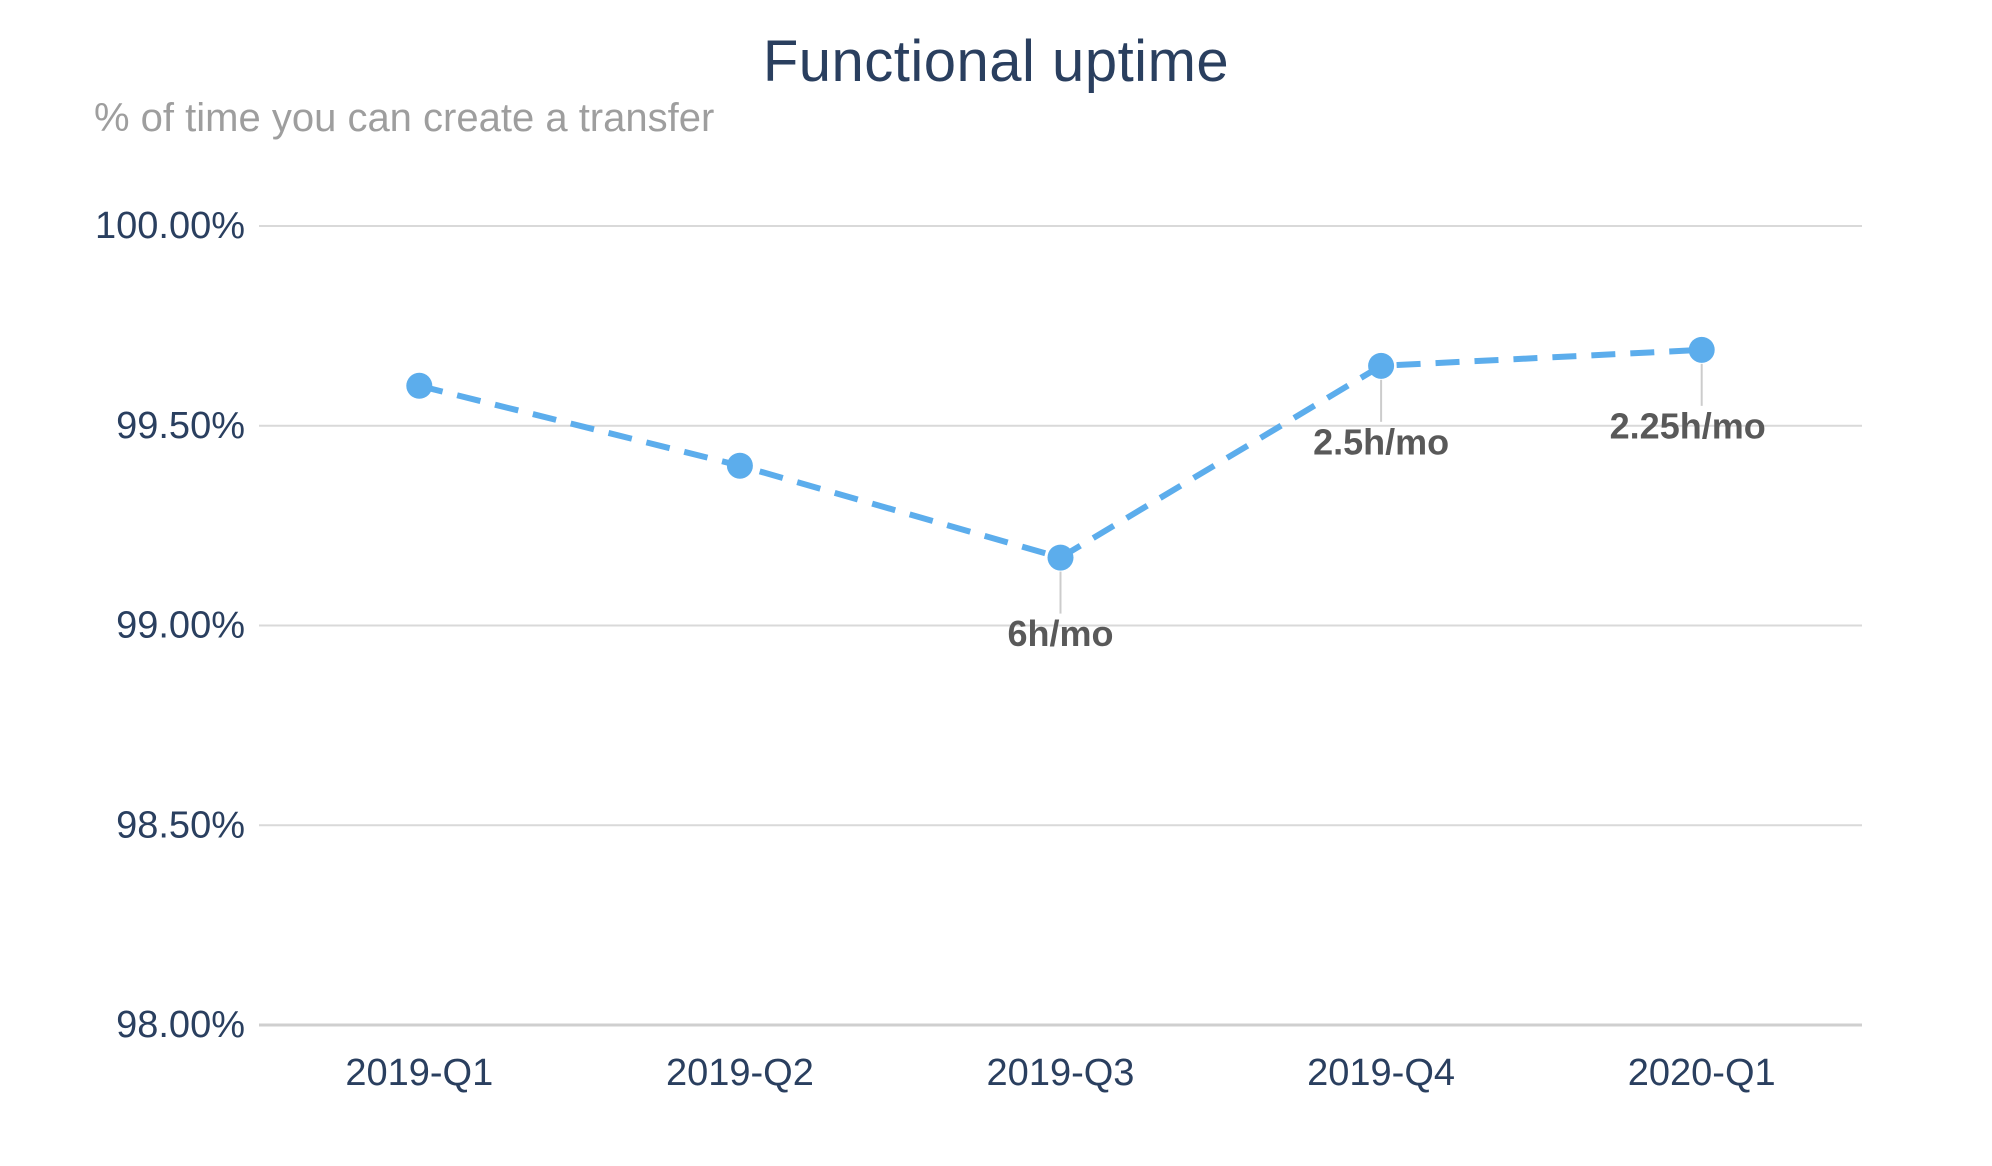 The width and height of the screenshot is (1992, 1166). What do you see at coordinates (1381, 1073) in the screenshot?
I see `x-tick-label: 2019-Q4` at bounding box center [1381, 1073].